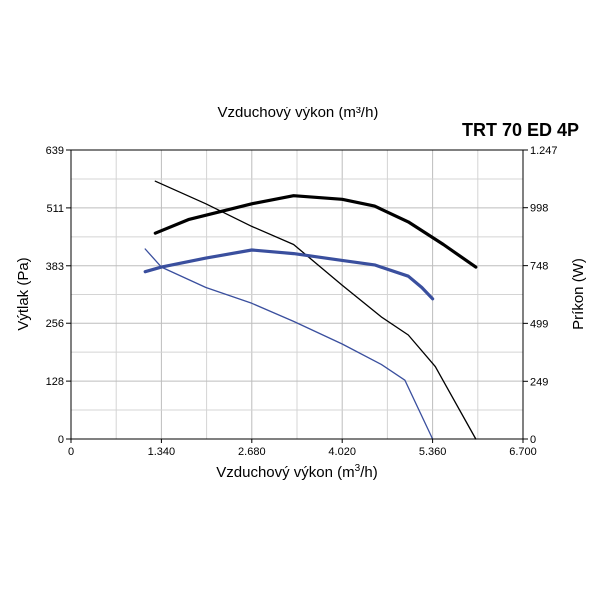  I want to click on y2-axis-title: Príkon (W), so click(578, 294).